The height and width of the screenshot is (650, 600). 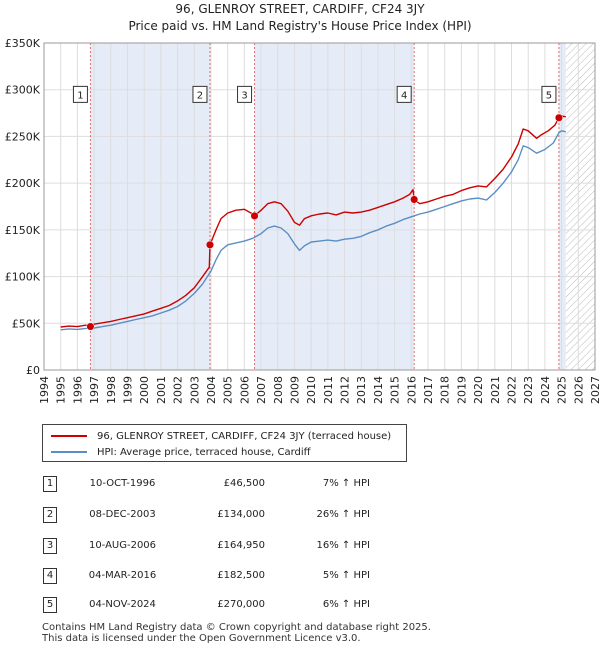 What do you see at coordinates (300, 547) in the screenshot?
I see `table-row: 3 10-AUG-2006 £164,950 16% ↑ HPI` at bounding box center [300, 547].